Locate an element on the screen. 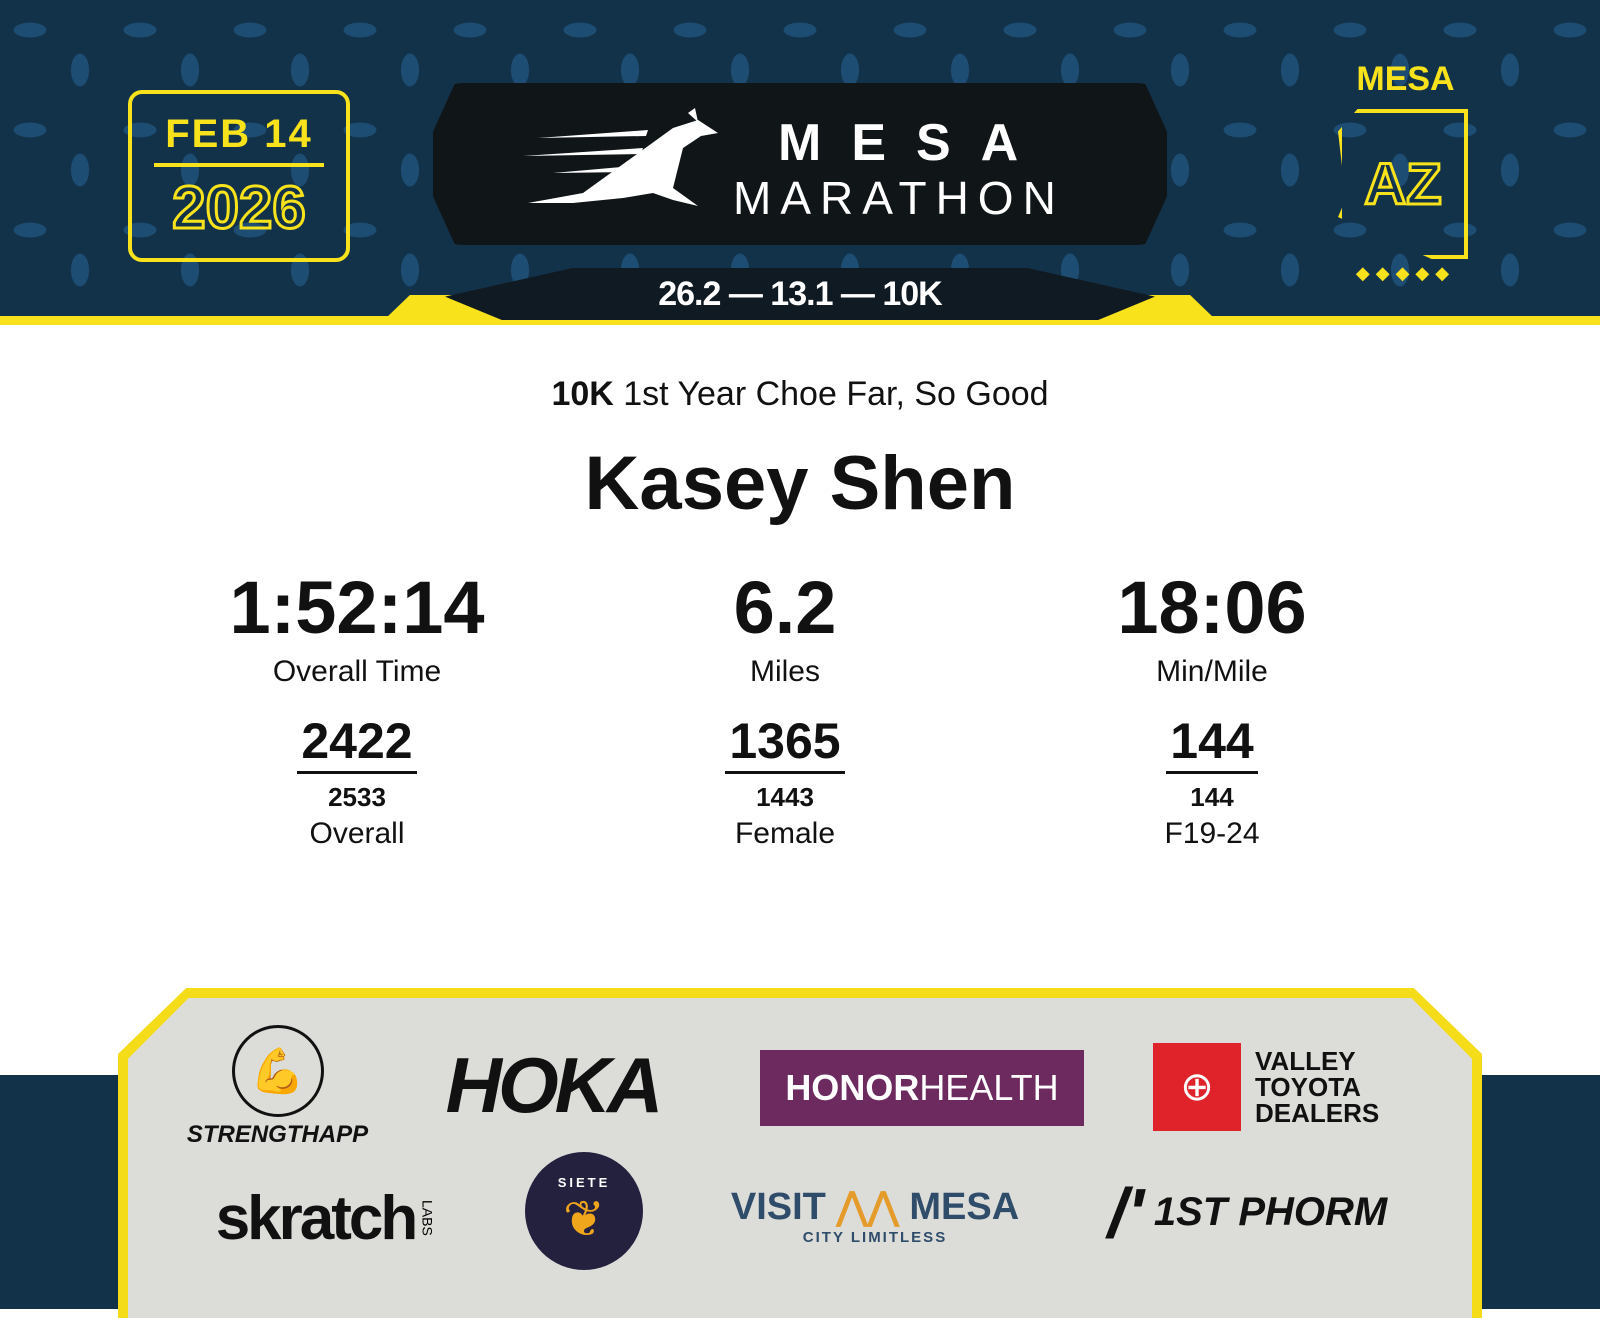 This screenshot has height=1318, width=1600. rank-label: F19-24 is located at coordinates (1212, 833).